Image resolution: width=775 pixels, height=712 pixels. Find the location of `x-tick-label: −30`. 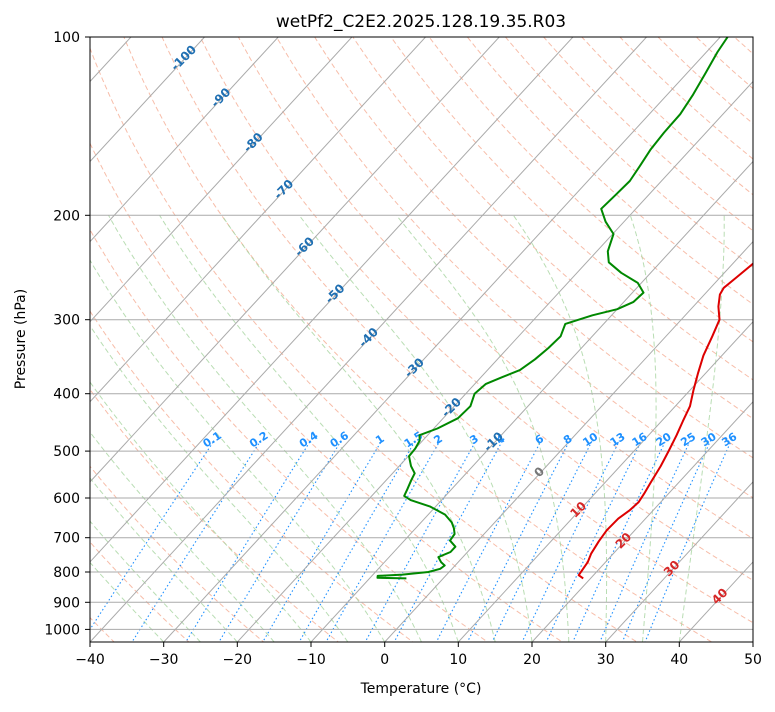

x-tick-label: −30 is located at coordinates (164, 660).